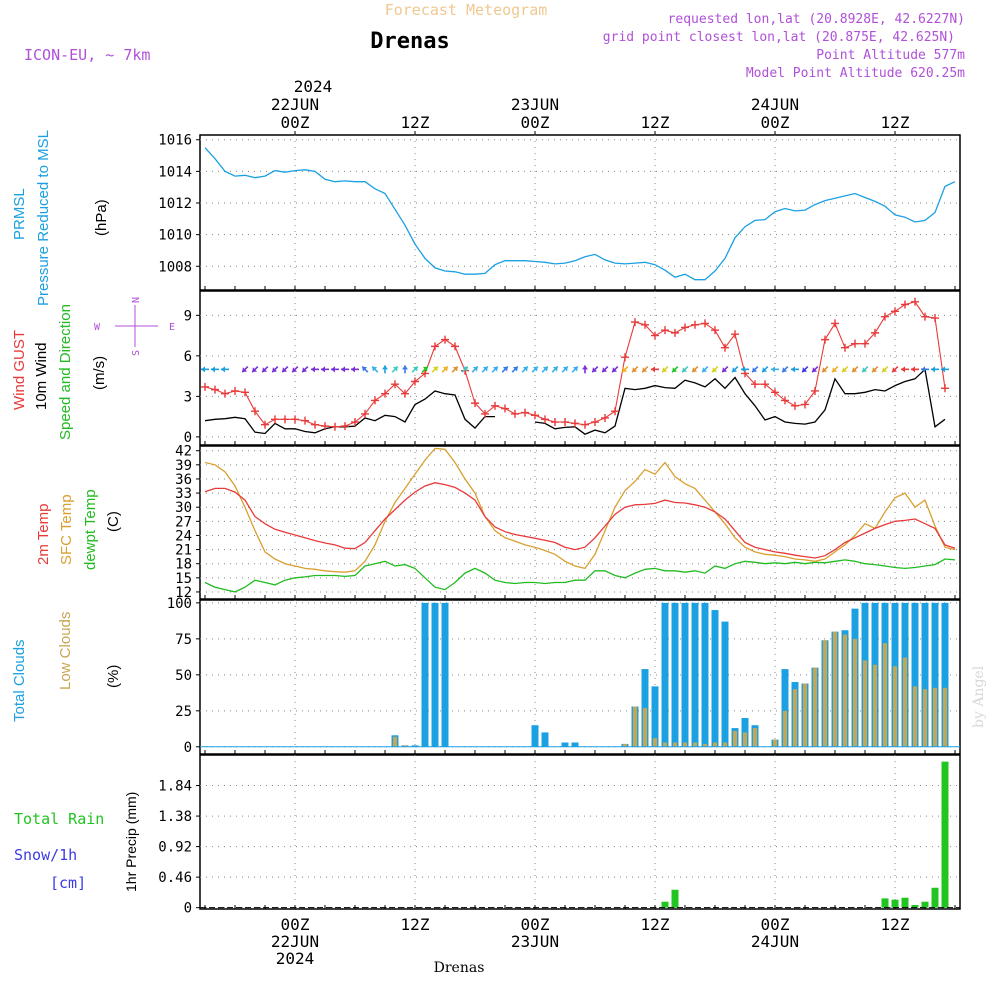  I want to click on footer-location: Drenas, so click(459, 968).